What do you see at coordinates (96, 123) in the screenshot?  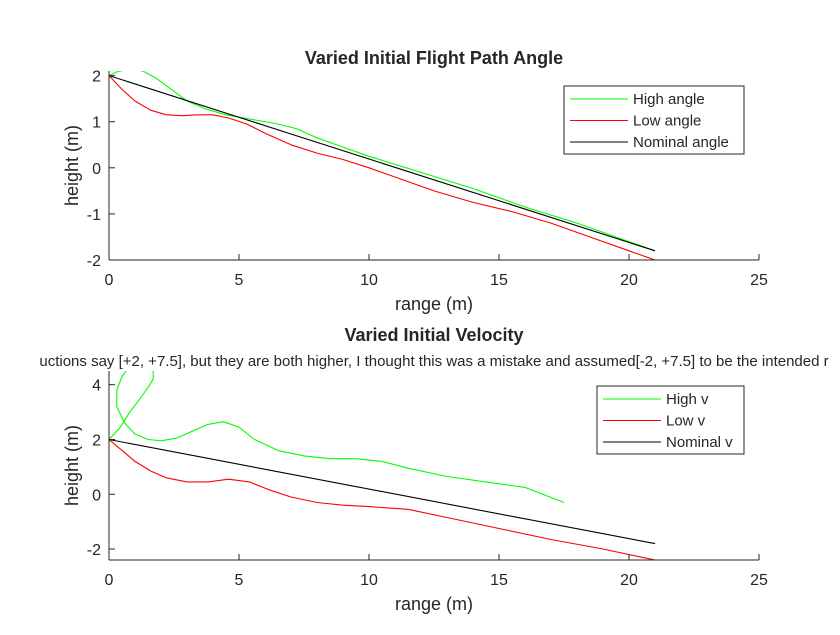 I see `y-tick-label: 1` at bounding box center [96, 123].